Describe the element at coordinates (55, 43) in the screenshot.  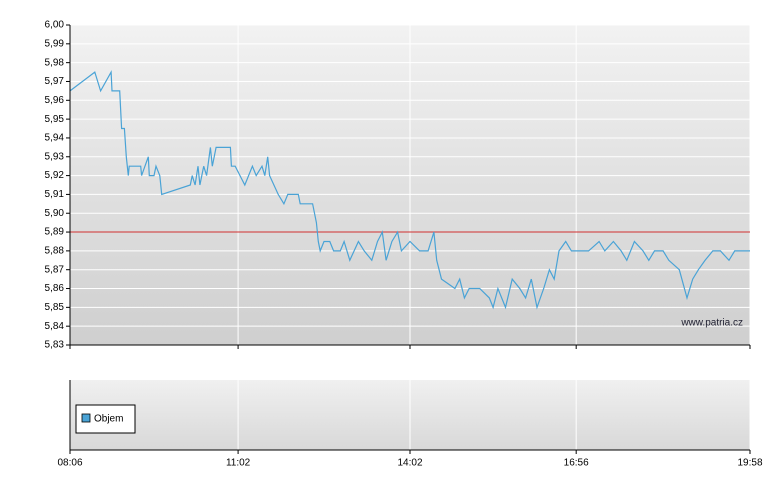
I see `y-tick-label: 5,99` at that location.